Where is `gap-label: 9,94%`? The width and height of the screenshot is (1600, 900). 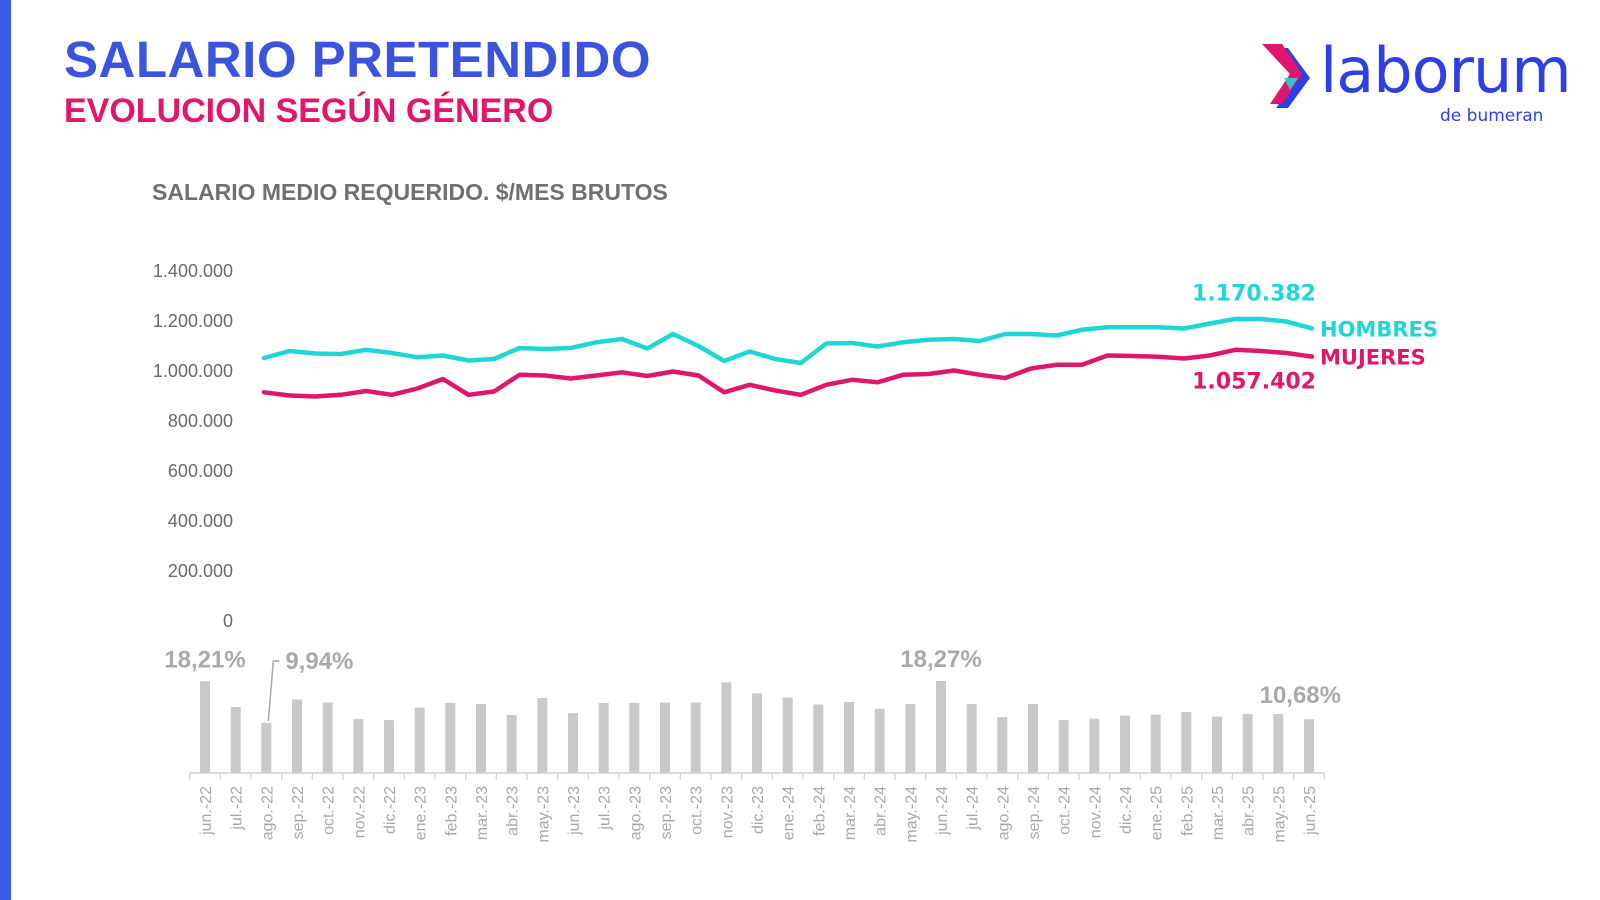 gap-label: 9,94% is located at coordinates (319, 661).